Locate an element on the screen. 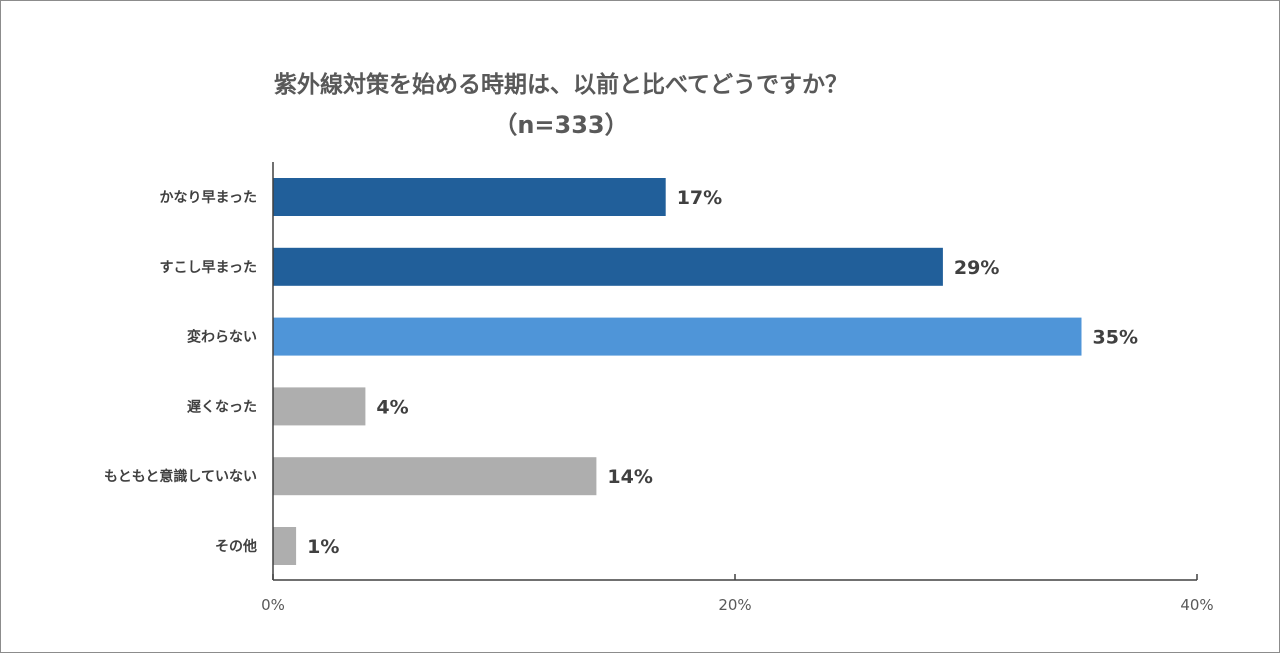 The height and width of the screenshot is (653, 1280). x-tick-label-2: 20% is located at coordinates (734, 605).